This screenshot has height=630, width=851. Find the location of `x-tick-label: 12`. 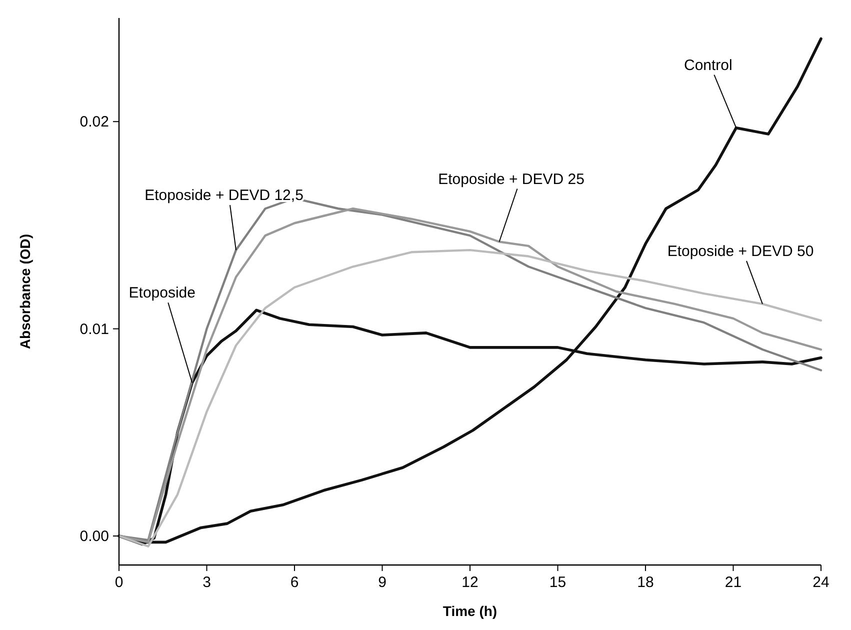

x-tick-label: 12 is located at coordinates (470, 582).